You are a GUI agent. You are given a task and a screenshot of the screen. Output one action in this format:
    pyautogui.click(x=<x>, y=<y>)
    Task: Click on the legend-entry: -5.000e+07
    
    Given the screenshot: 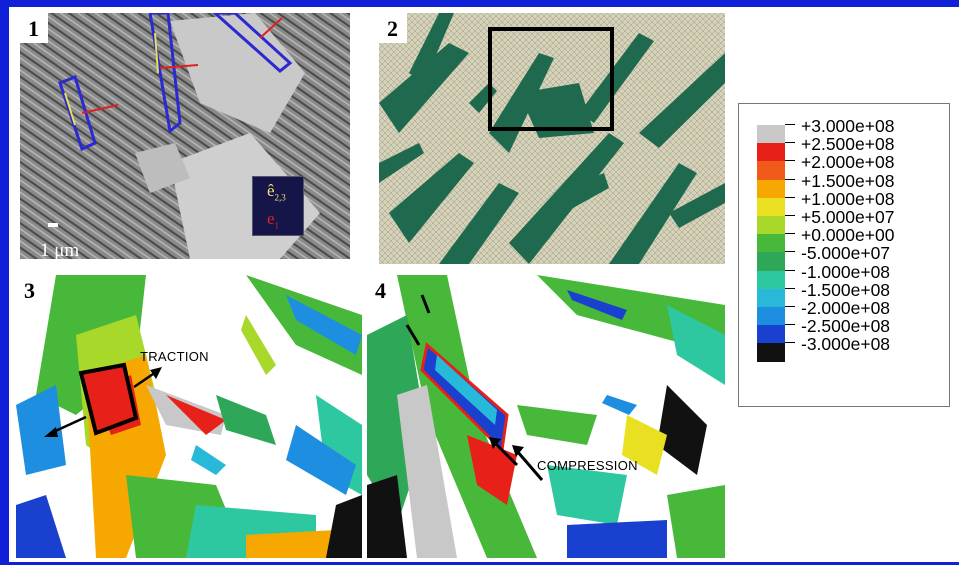 What is the action you would take?
    pyautogui.click(x=849, y=257)
    